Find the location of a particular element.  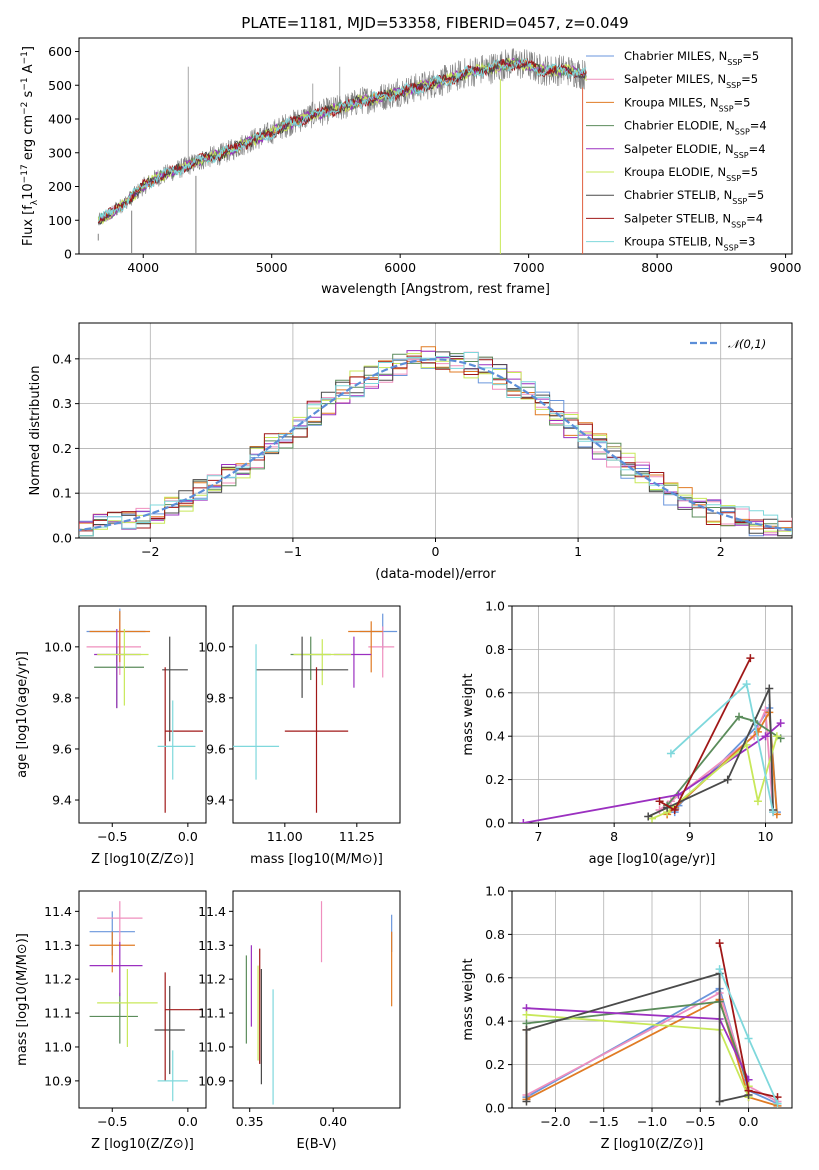

y-tick-label: 10.9 is located at coordinates (58, 1080).